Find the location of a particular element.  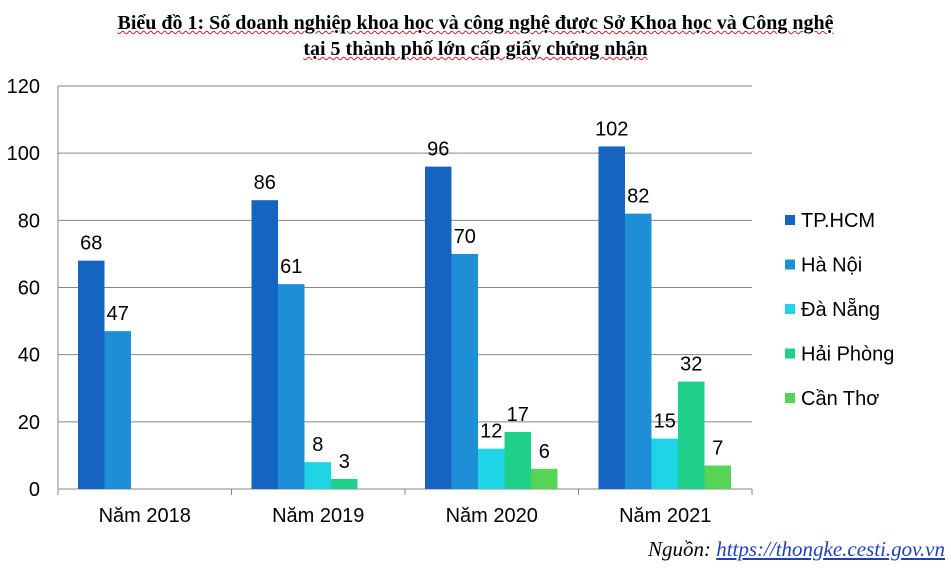

data-label: 32 is located at coordinates (691, 365).